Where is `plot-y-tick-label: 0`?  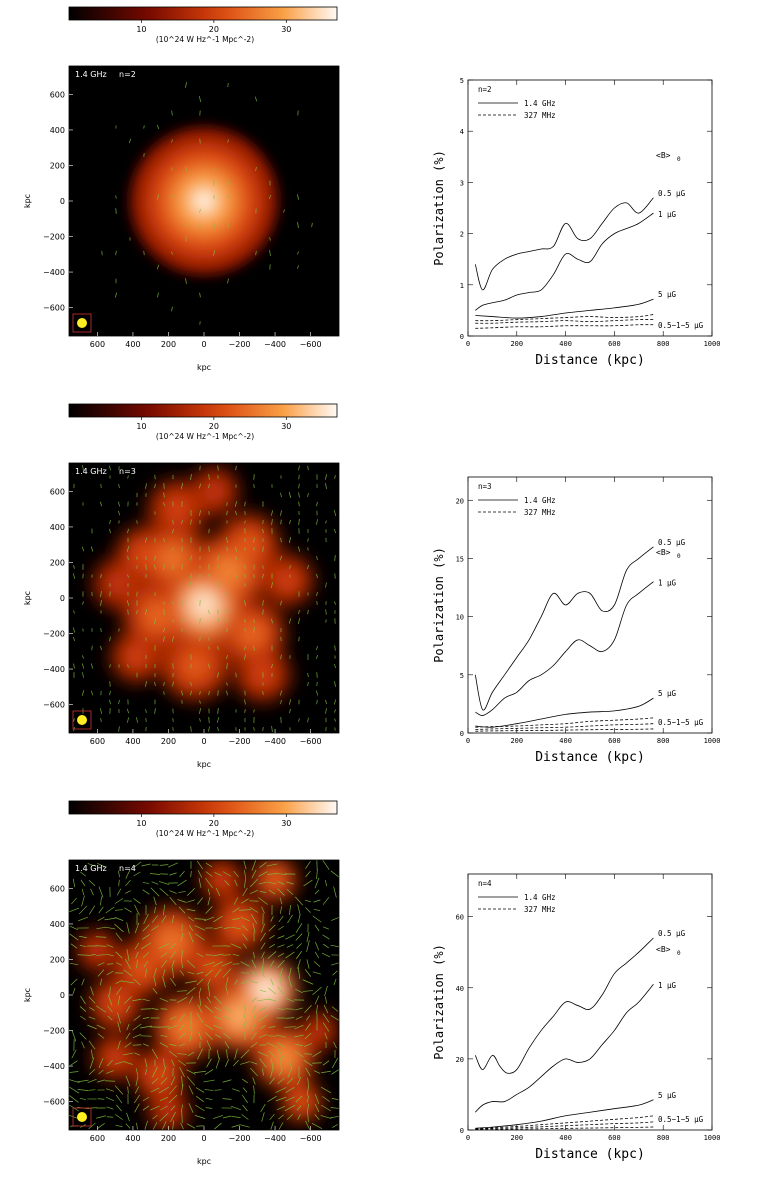 plot-y-tick-label: 0 is located at coordinates (462, 337).